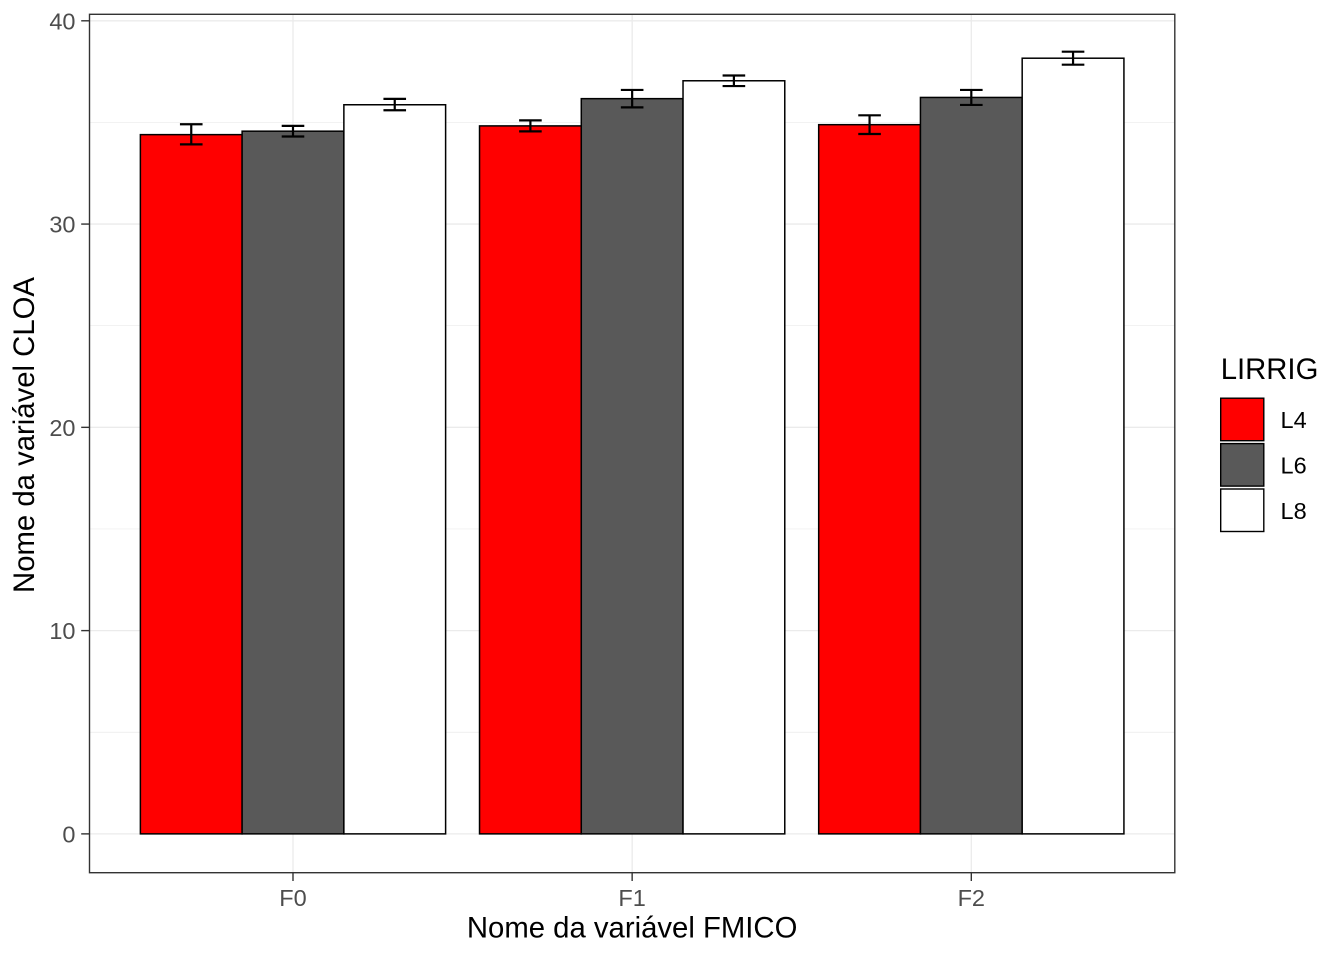 The height and width of the screenshot is (965, 1344). What do you see at coordinates (530, 480) in the screenshot?
I see `bar-F1-L4` at bounding box center [530, 480].